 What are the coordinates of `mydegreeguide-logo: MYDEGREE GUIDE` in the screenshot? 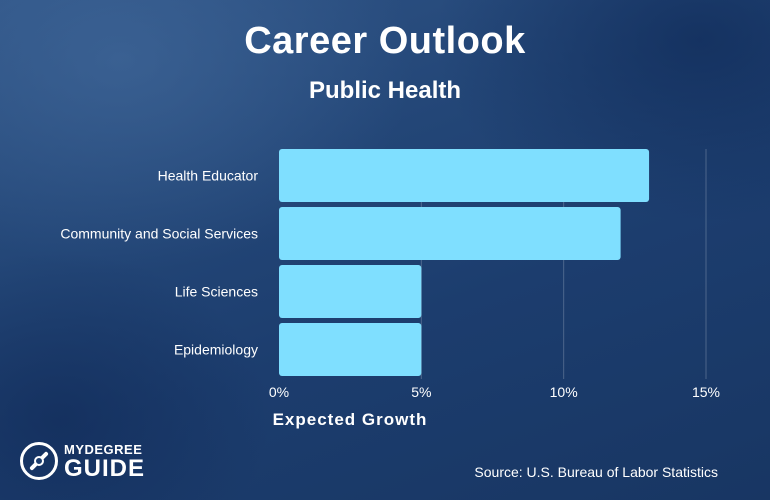 It's located at (90, 462).